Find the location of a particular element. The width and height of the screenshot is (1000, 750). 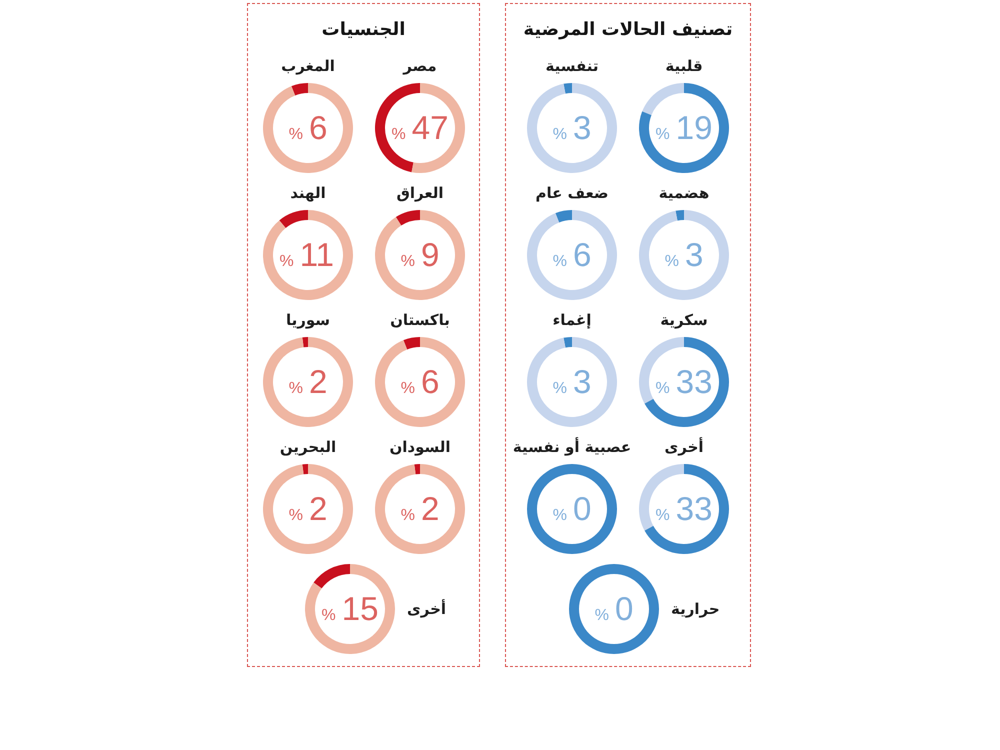

chart-title: أخرى is located at coordinates (684, 446).